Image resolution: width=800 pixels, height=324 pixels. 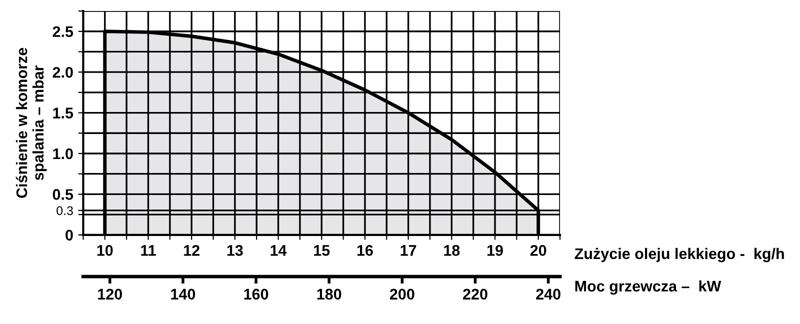 What do you see at coordinates (183, 294) in the screenshot?
I see `x2-tick-label: 140` at bounding box center [183, 294].